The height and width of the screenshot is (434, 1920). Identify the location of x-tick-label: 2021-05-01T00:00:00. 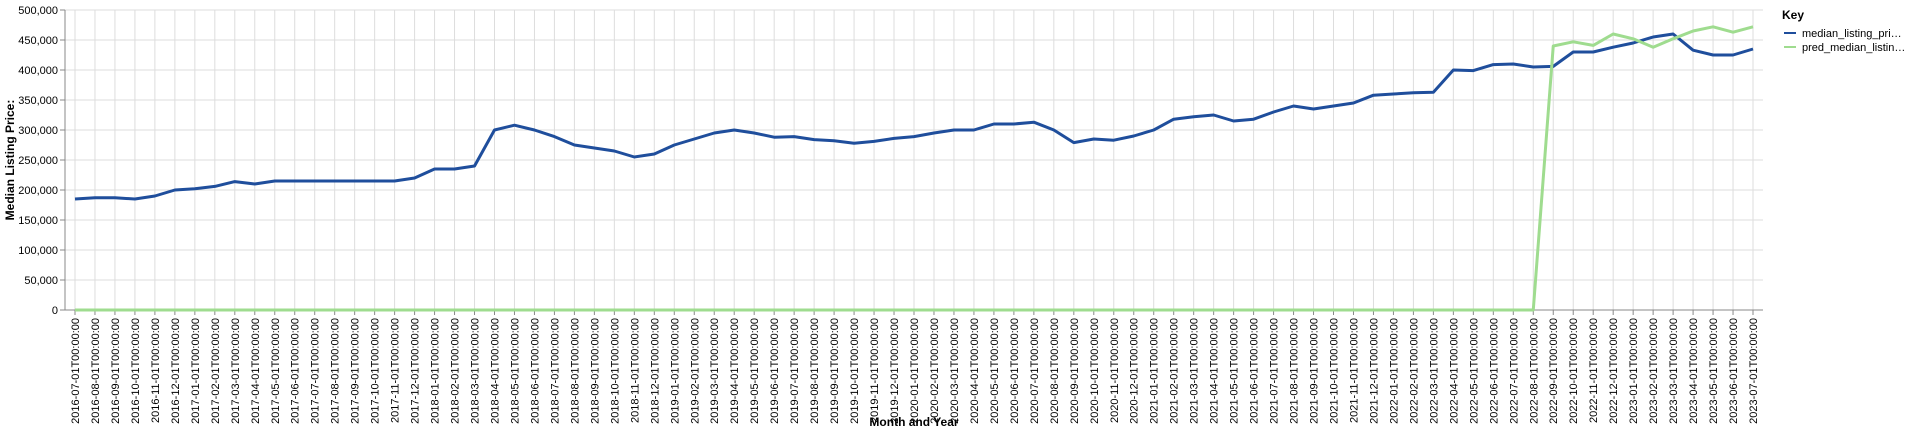
(1235, 371).